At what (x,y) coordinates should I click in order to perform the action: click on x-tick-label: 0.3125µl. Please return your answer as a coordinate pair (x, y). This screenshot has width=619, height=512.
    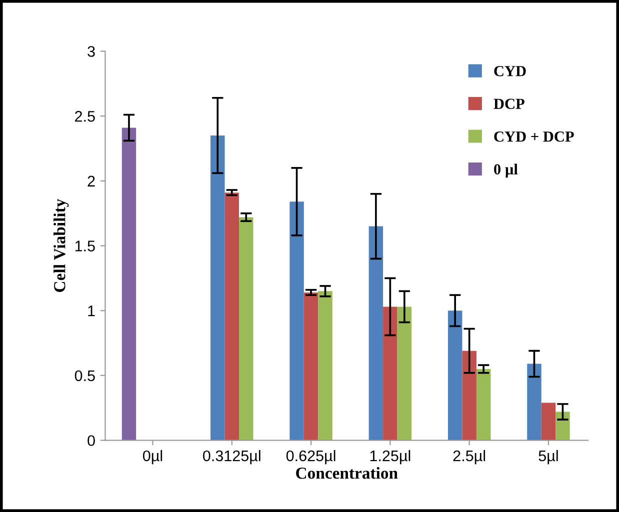
    Looking at the image, I should click on (231, 457).